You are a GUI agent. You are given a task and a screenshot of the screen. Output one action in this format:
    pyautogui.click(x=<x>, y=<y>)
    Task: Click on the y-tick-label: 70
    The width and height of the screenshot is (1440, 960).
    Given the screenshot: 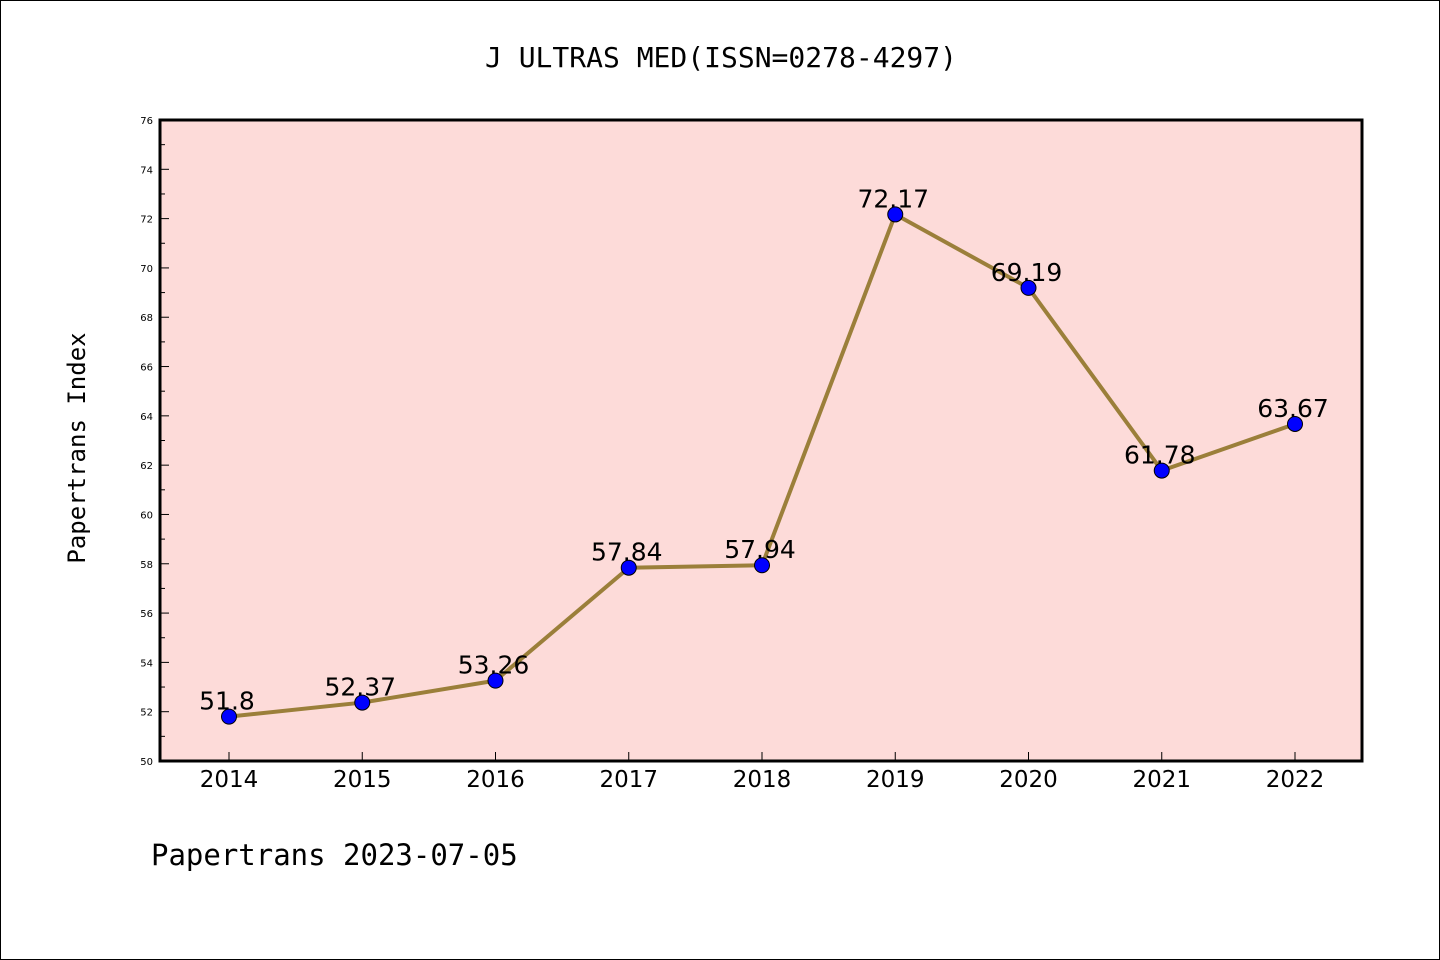 What is the action you would take?
    pyautogui.click(x=146, y=269)
    